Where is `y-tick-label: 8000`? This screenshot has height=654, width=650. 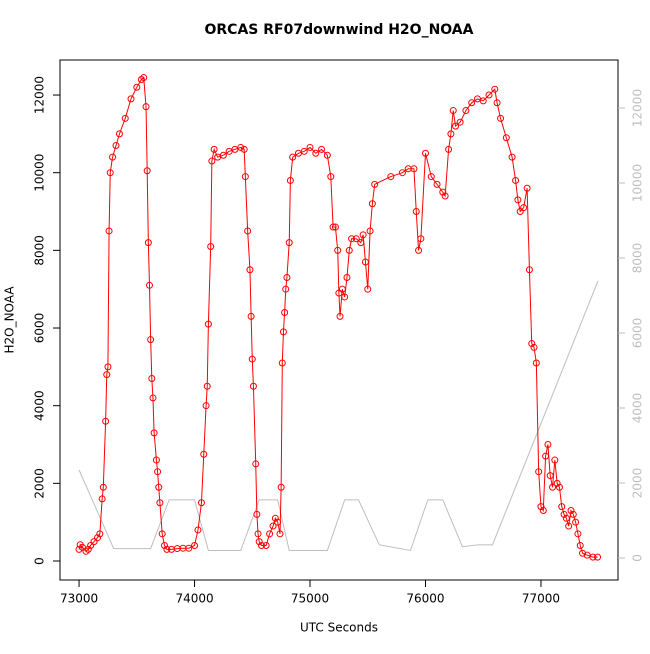
y-tick-label: 8000 is located at coordinates (40, 250).